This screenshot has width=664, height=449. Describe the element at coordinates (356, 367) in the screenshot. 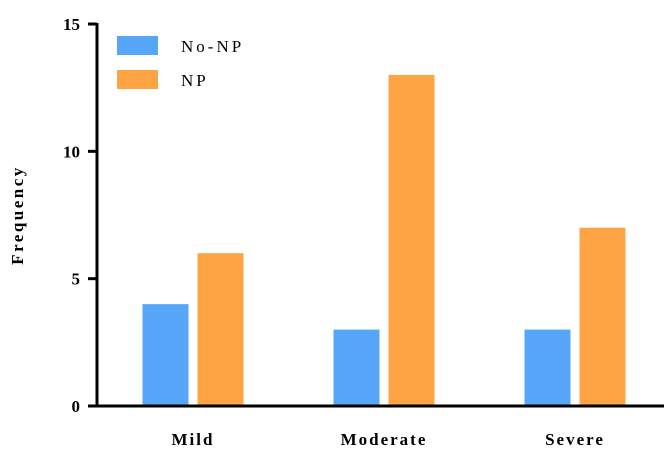

I see `bar-moderate-no-np` at that location.